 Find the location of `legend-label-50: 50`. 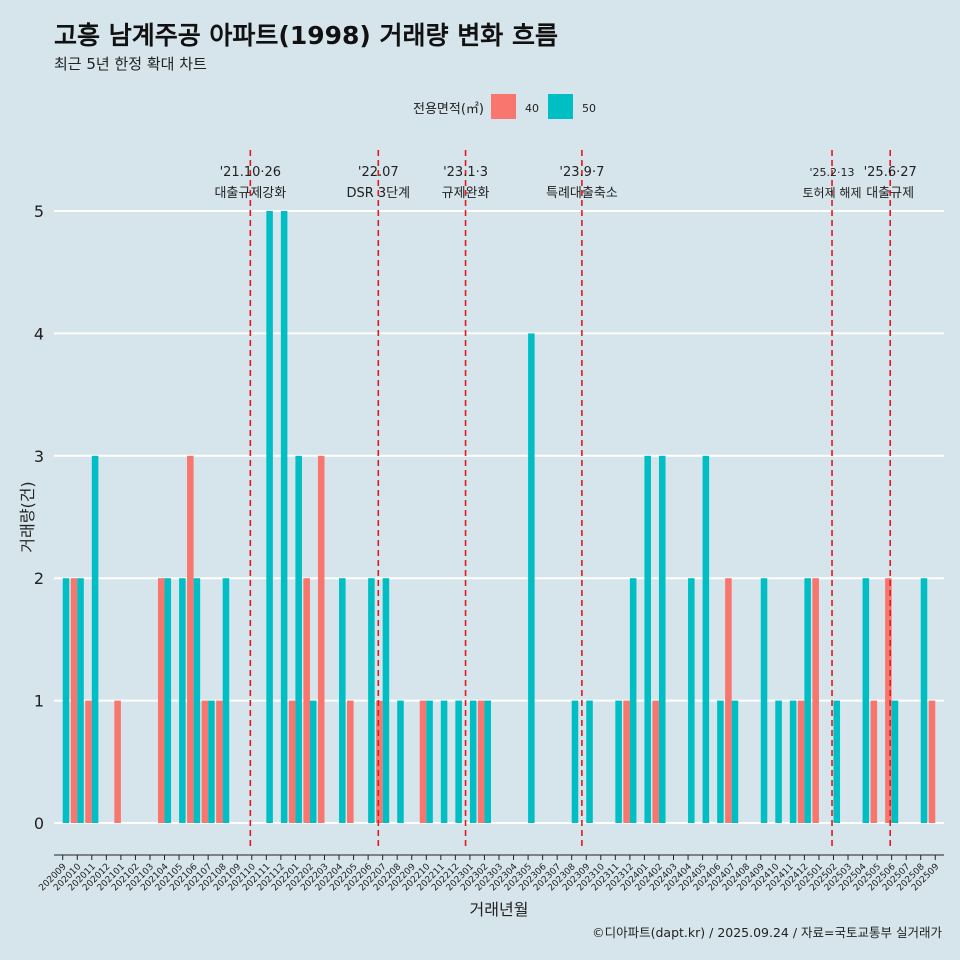

legend-label-50: 50 is located at coordinates (589, 108).